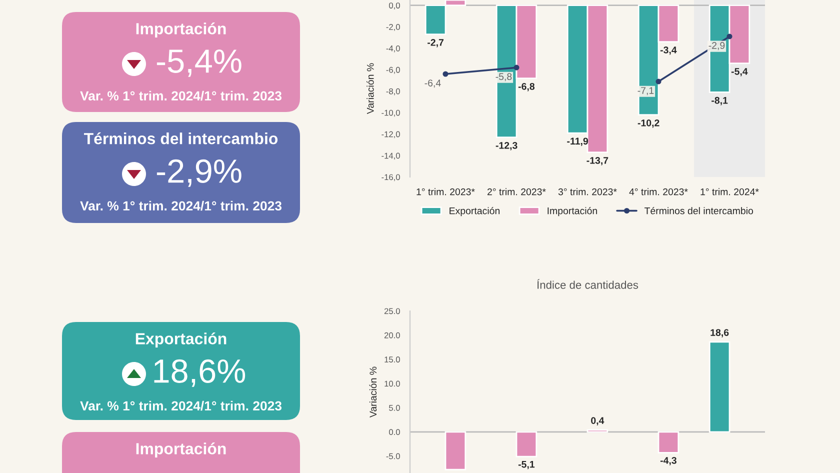 The width and height of the screenshot is (840, 473). What do you see at coordinates (668, 50) in the screenshot?
I see `data-label: -3,4` at bounding box center [668, 50].